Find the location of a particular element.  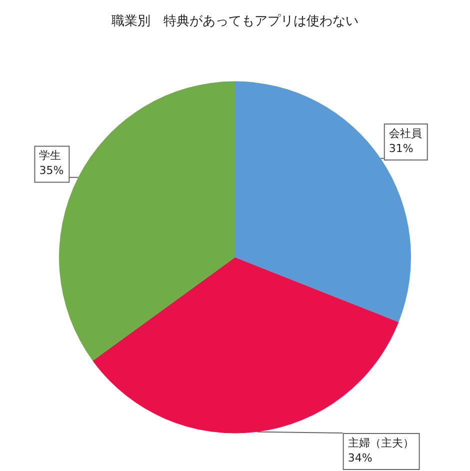

data-label: 35% is located at coordinates (51, 171).